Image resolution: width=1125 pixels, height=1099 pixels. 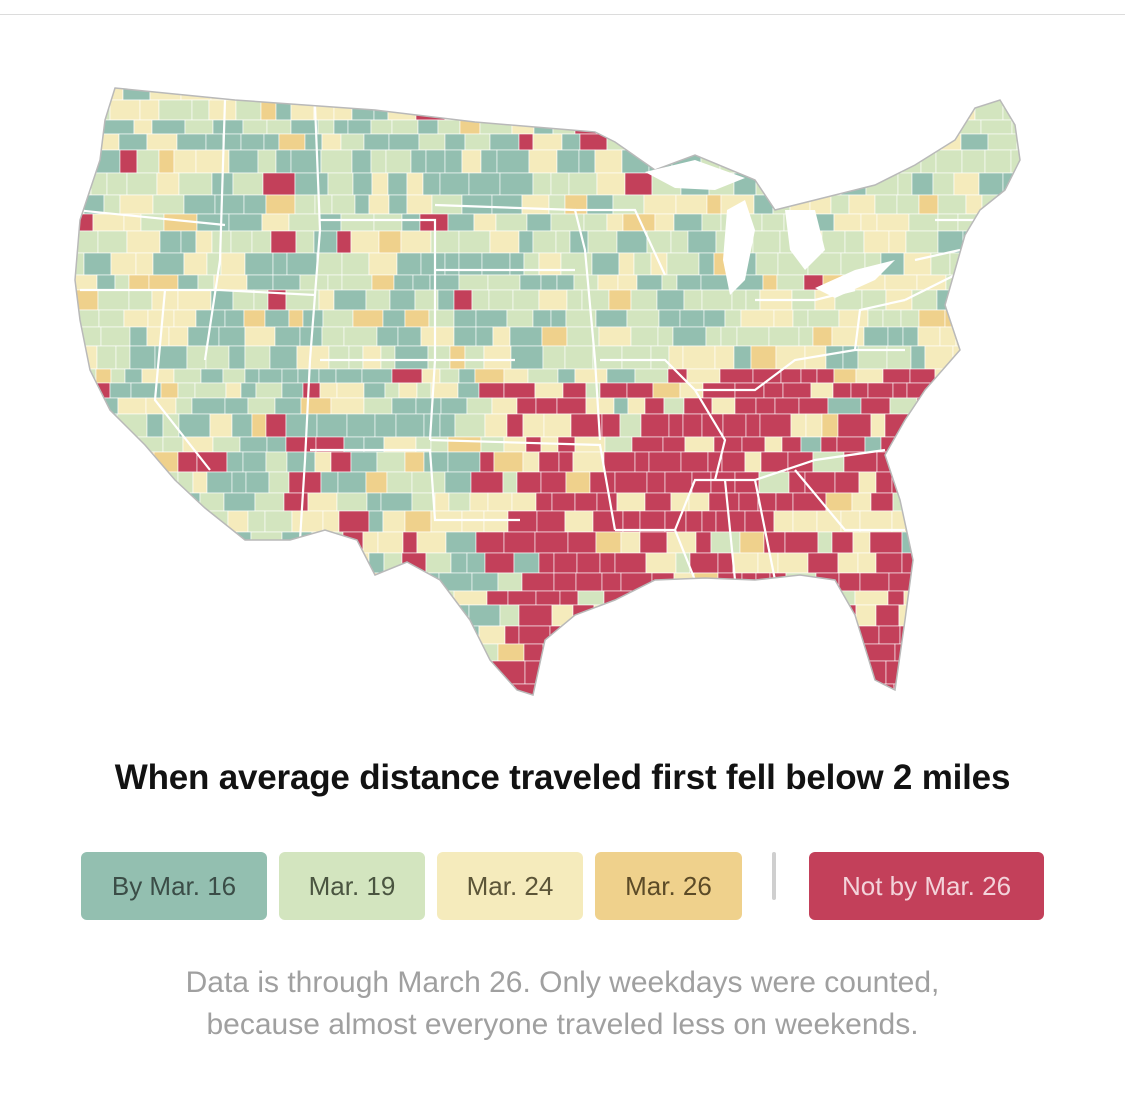 What do you see at coordinates (562, 14) in the screenshot?
I see `top-divider` at bounding box center [562, 14].